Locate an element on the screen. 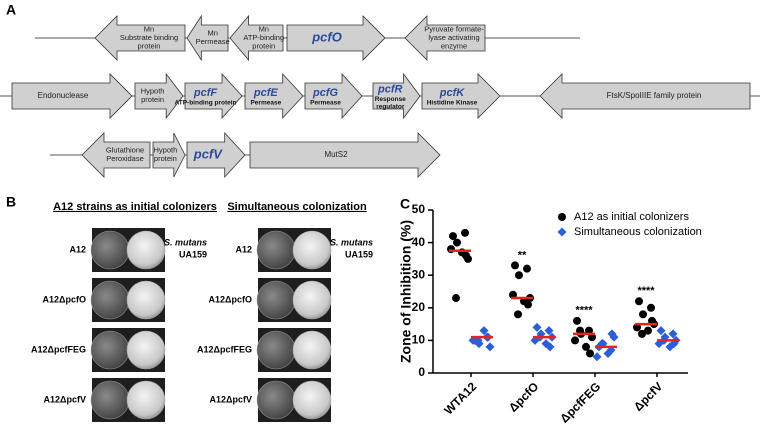 Image resolution: width=760 pixels, height=425 pixels. gene-desc: MutS2 is located at coordinates (336, 154).